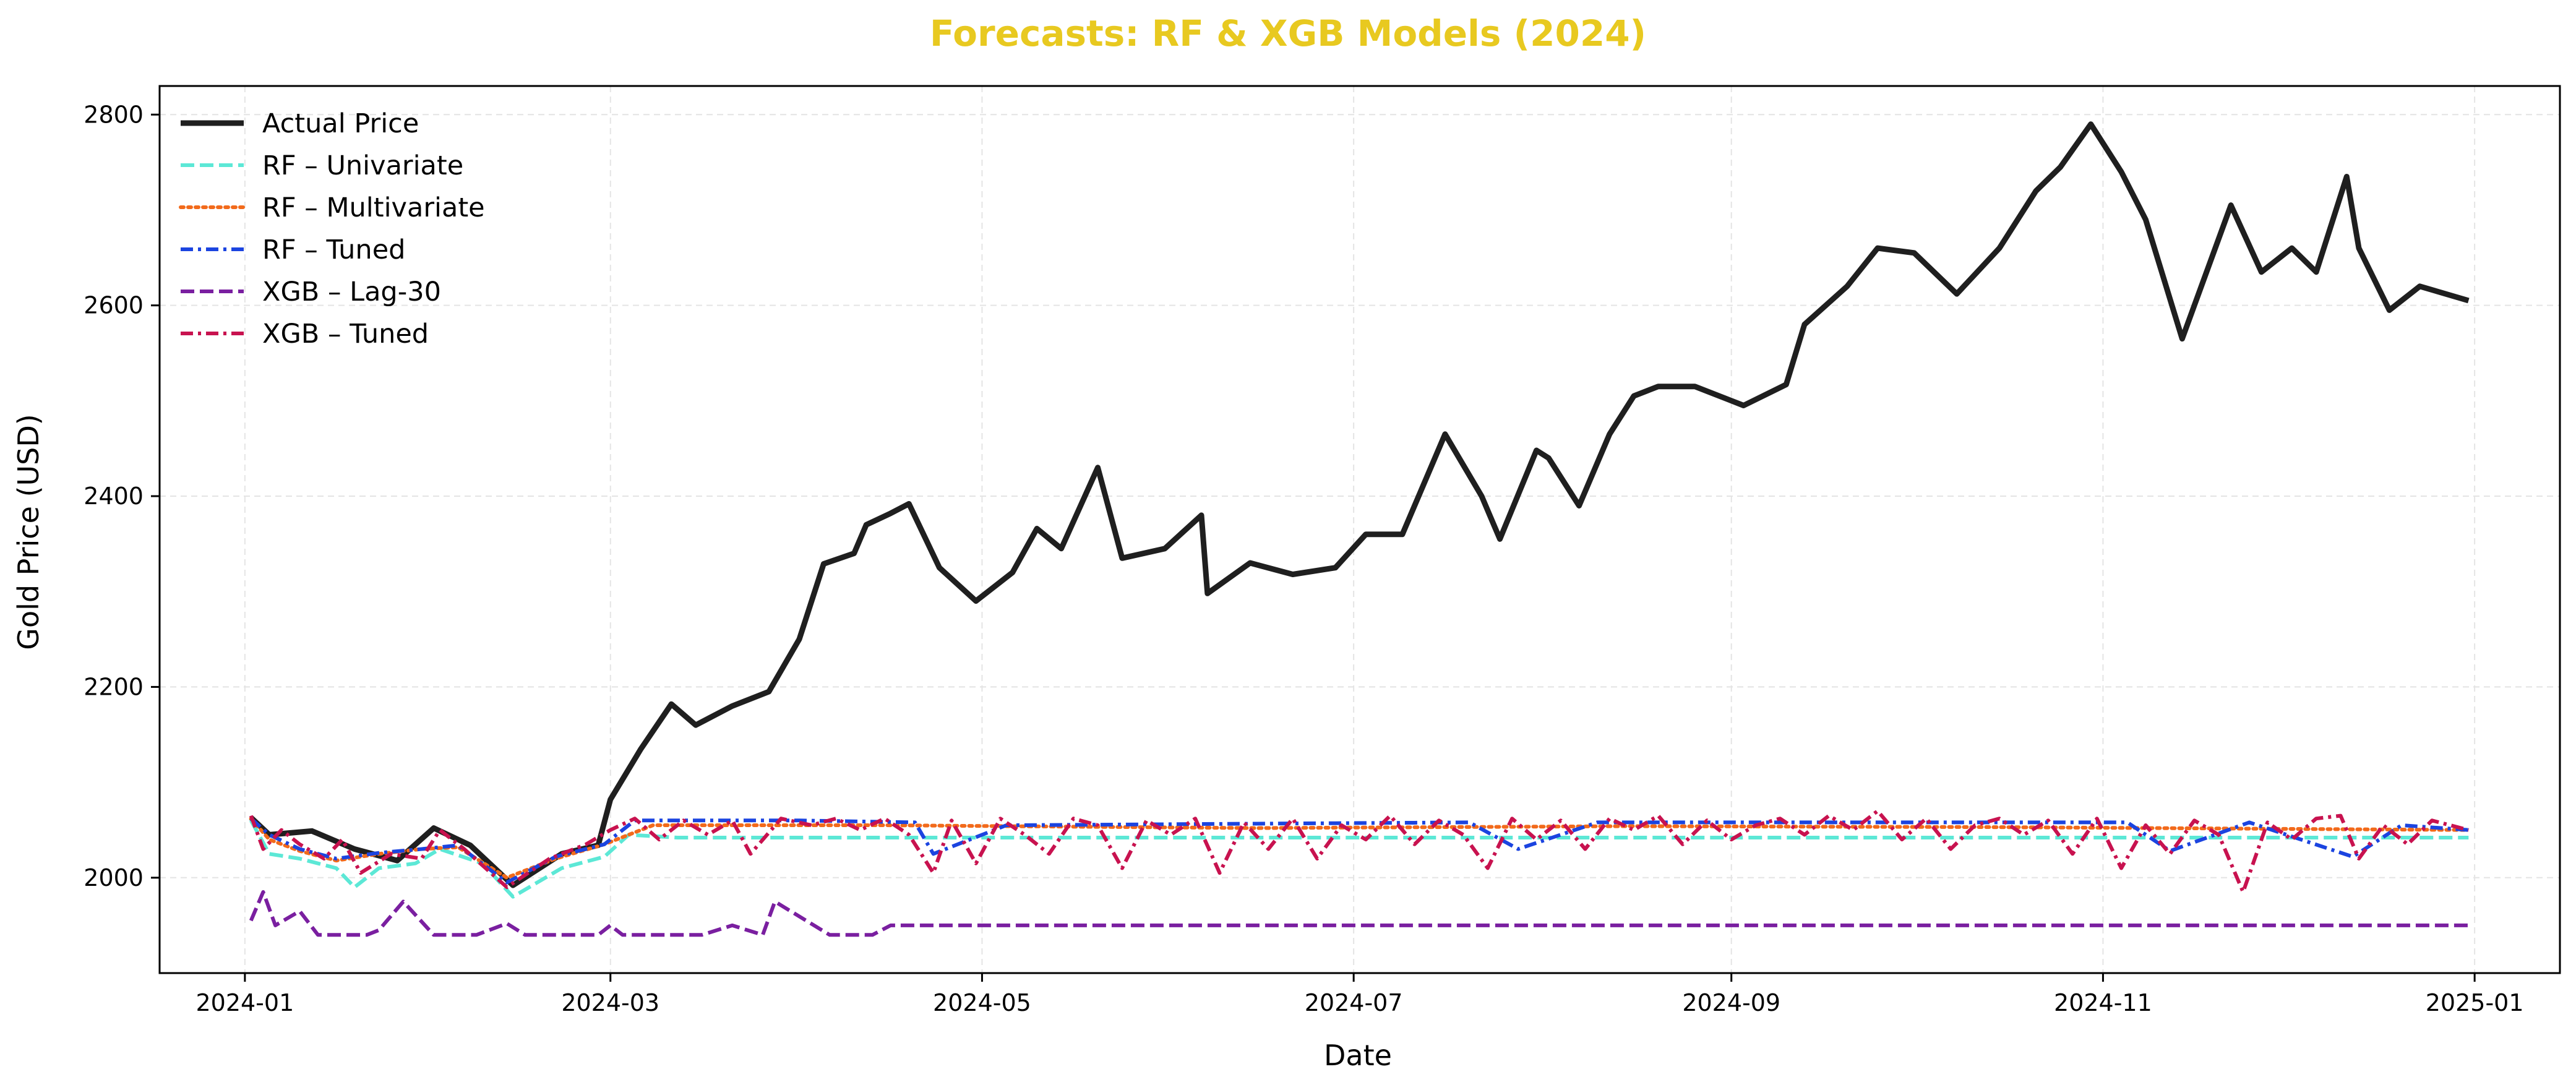 The height and width of the screenshot is (1090, 2576). Describe the element at coordinates (244, 1003) in the screenshot. I see `x-tick-label: 2024-01` at that location.